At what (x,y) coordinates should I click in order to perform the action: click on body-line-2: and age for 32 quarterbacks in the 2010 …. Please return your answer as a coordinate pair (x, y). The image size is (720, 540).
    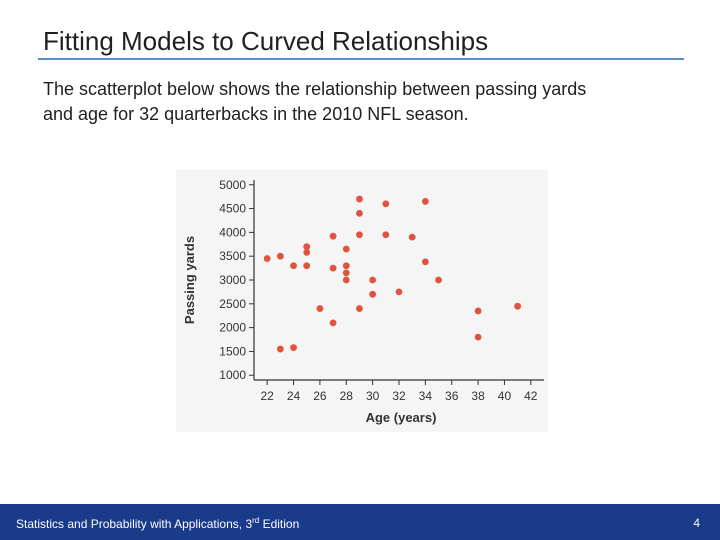
    Looking at the image, I should click on (256, 114).